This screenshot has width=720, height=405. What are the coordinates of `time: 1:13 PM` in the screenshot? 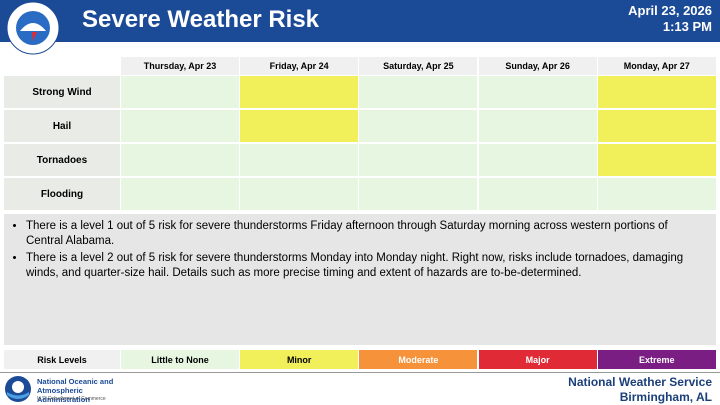 It's located at (687, 26).